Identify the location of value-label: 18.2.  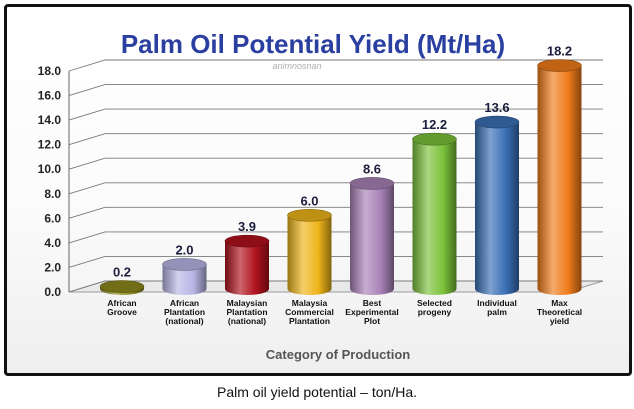
(559, 51).